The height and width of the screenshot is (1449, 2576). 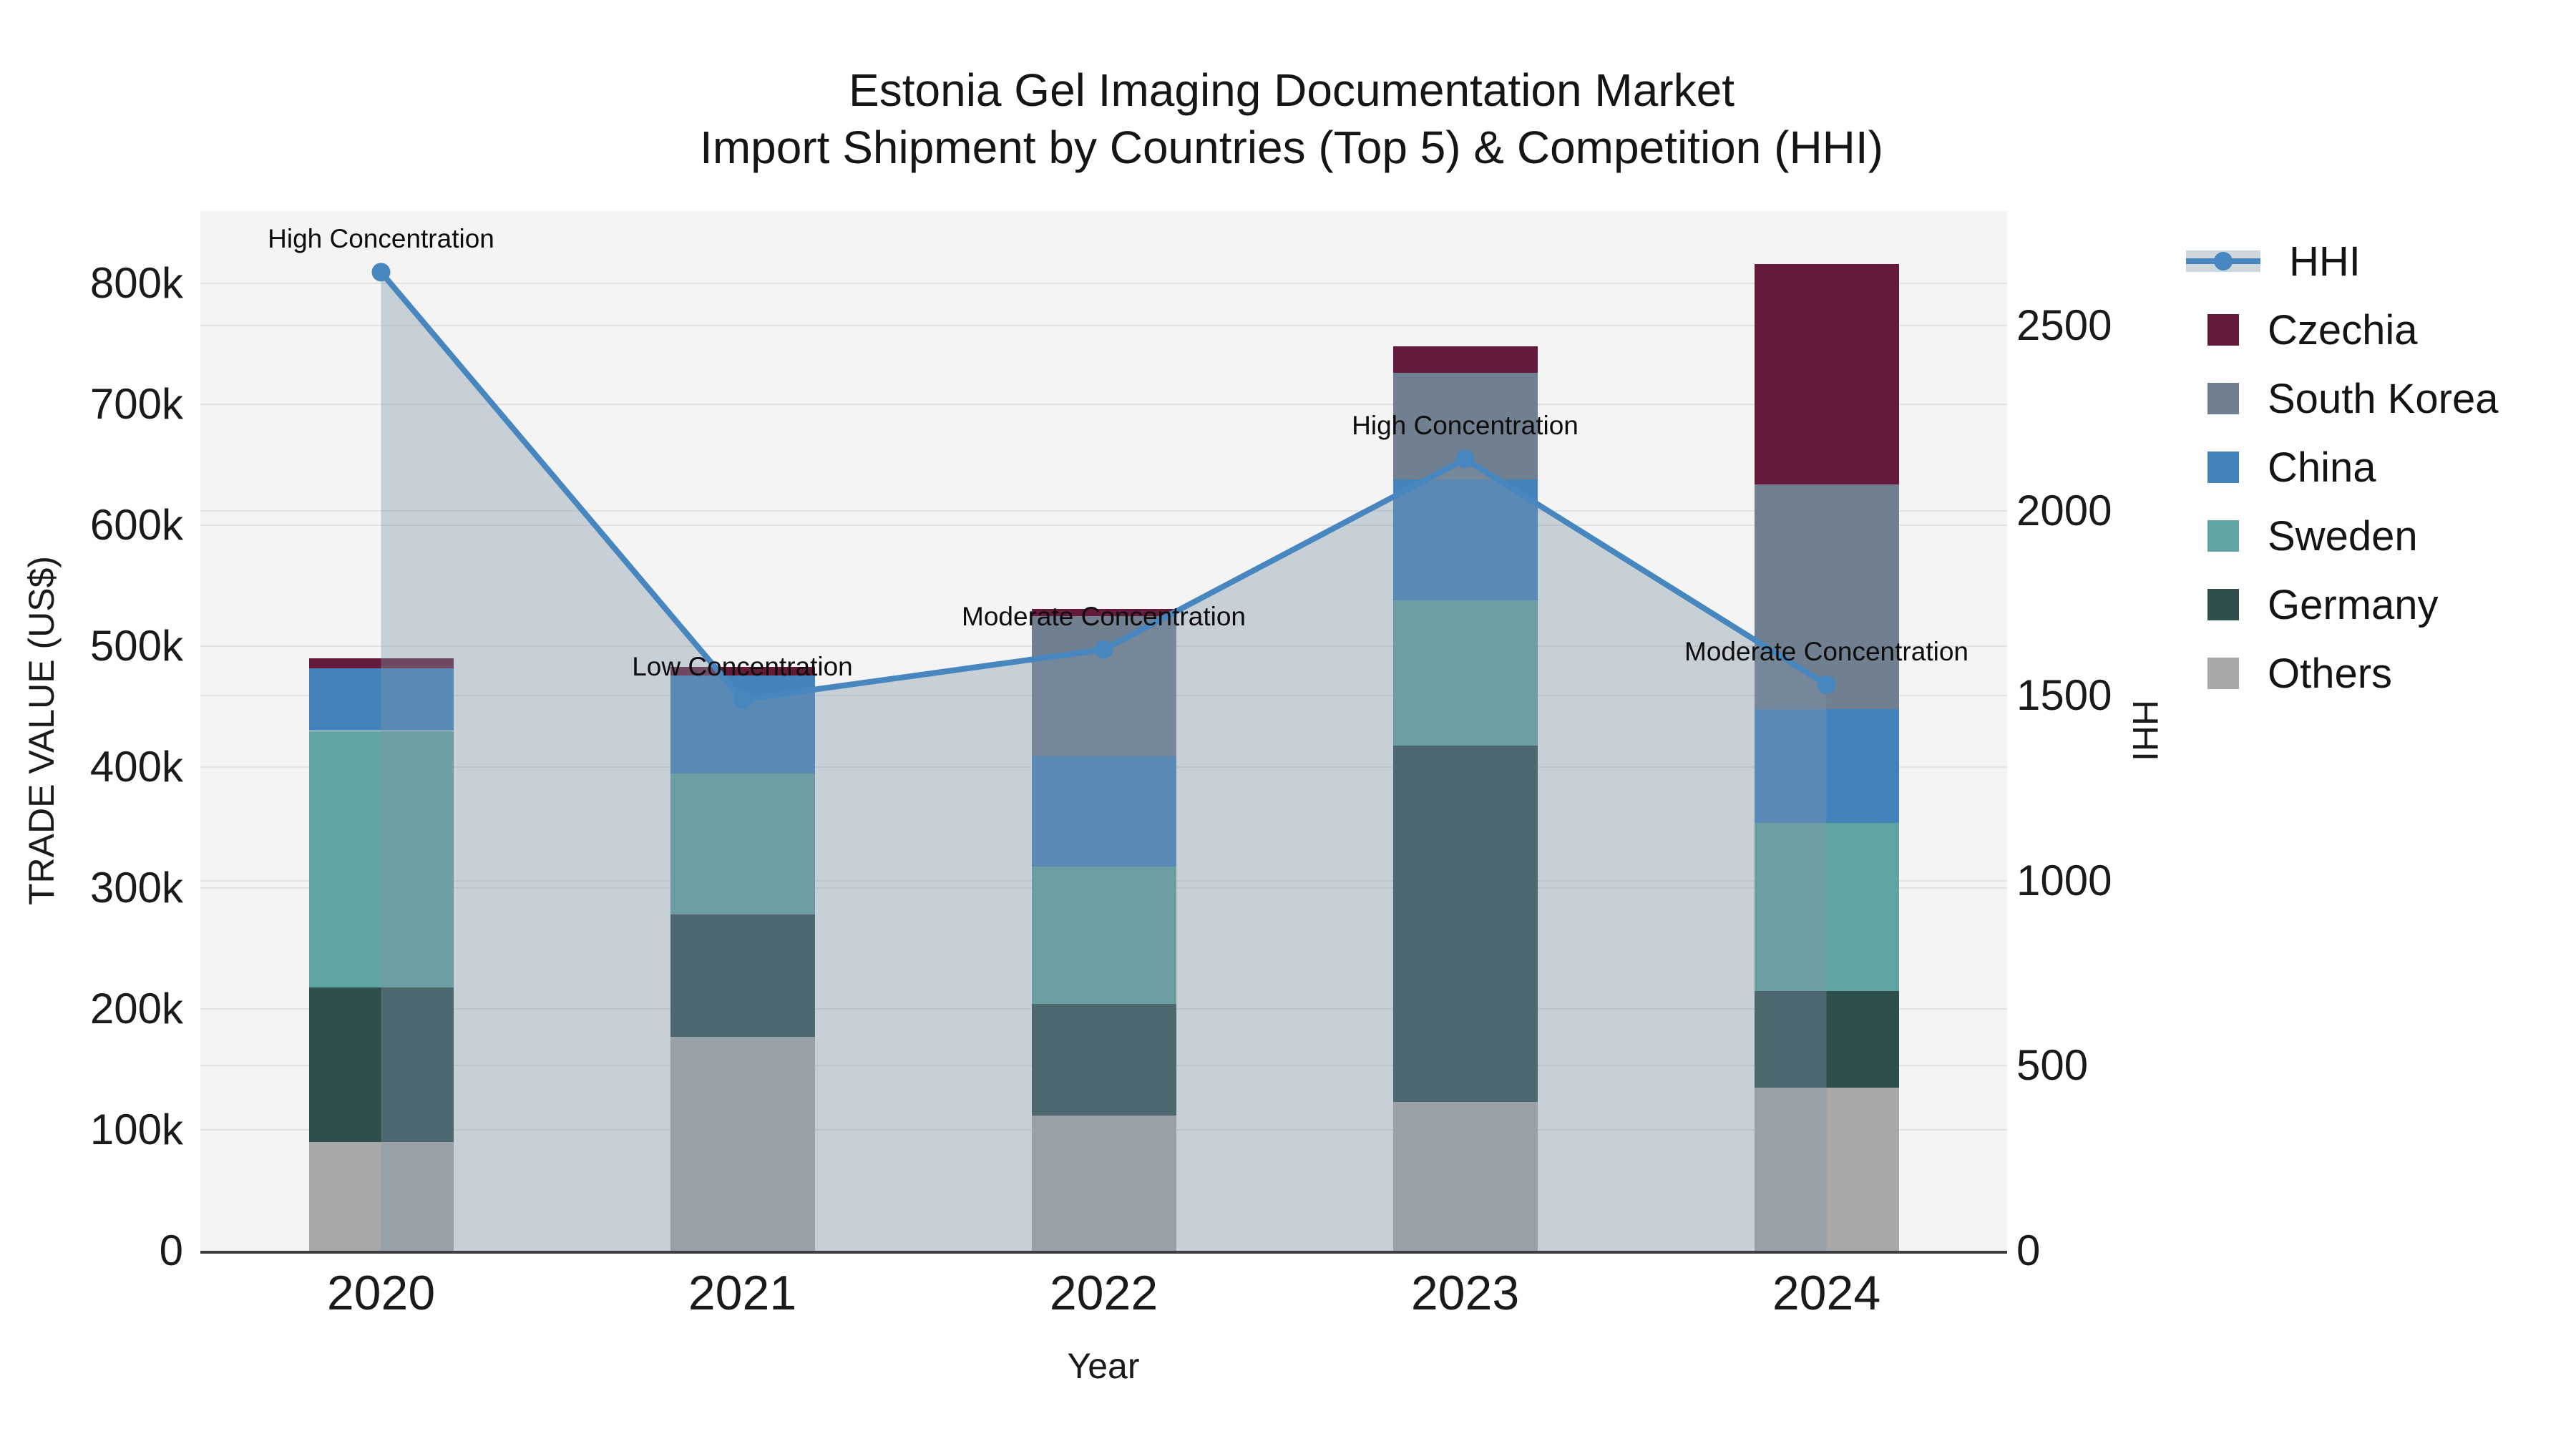 I want to click on bar-segment-2024-germany, so click(x=1826, y=1039).